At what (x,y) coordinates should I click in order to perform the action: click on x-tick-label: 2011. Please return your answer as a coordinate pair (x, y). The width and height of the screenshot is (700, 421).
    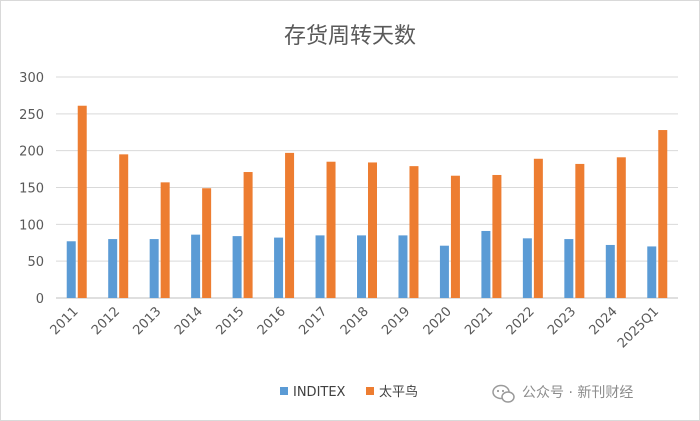
    Looking at the image, I should click on (65, 321).